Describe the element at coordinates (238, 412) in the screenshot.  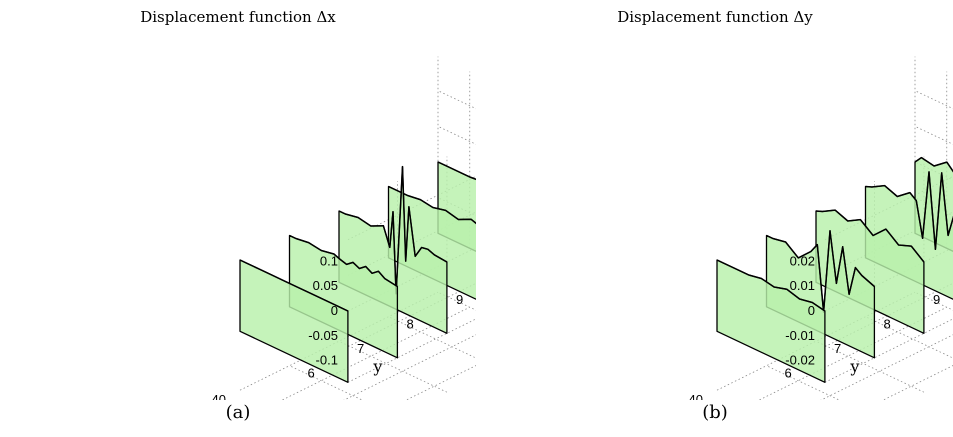
I see `figure-caption: (a)` at that location.